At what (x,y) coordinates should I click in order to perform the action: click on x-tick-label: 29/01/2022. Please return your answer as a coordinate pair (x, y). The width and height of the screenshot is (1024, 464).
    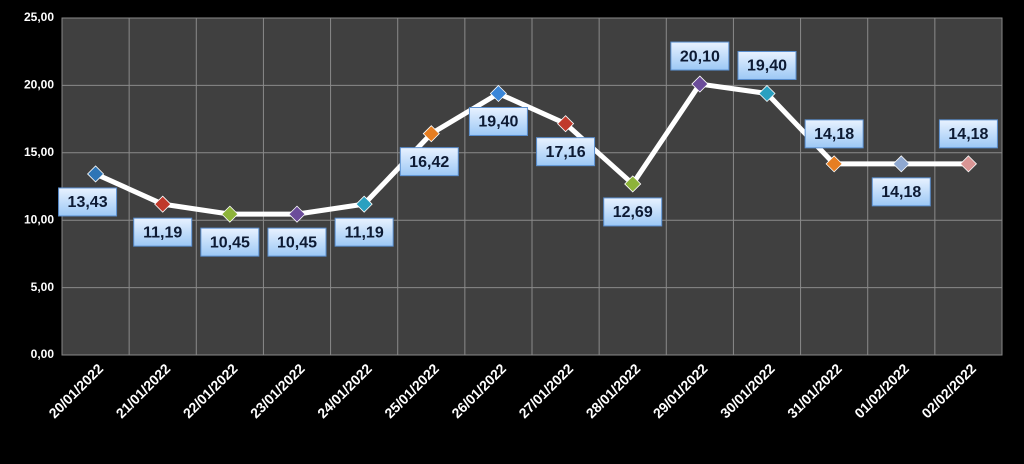
    Looking at the image, I should click on (680, 390).